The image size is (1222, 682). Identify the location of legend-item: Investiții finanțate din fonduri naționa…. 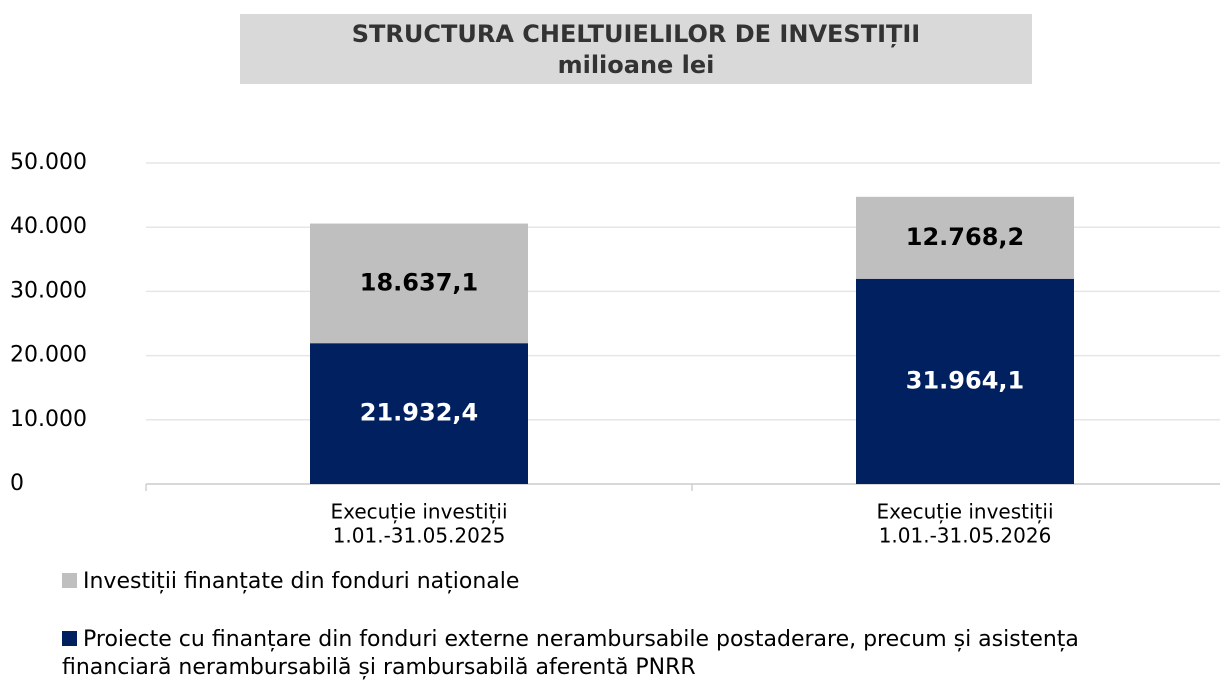
(622, 582).